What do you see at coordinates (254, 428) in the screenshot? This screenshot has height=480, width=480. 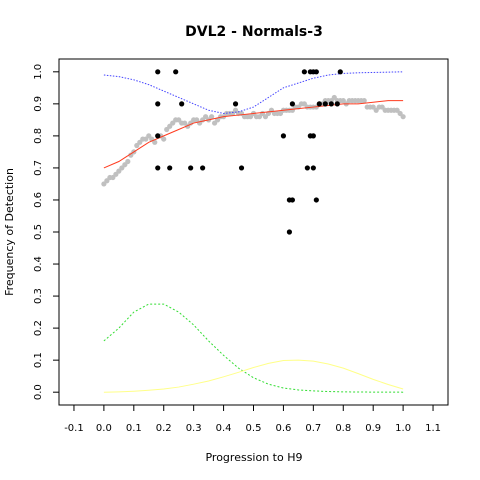 I see `x-tick-label: 0.5` at bounding box center [254, 428].